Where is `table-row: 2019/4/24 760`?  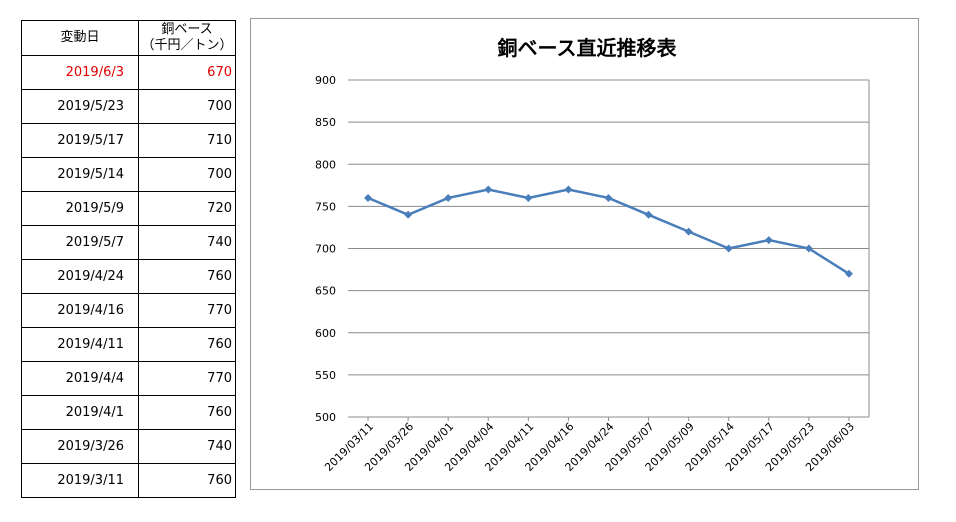
table-row: 2019/4/24 760 is located at coordinates (128, 276).